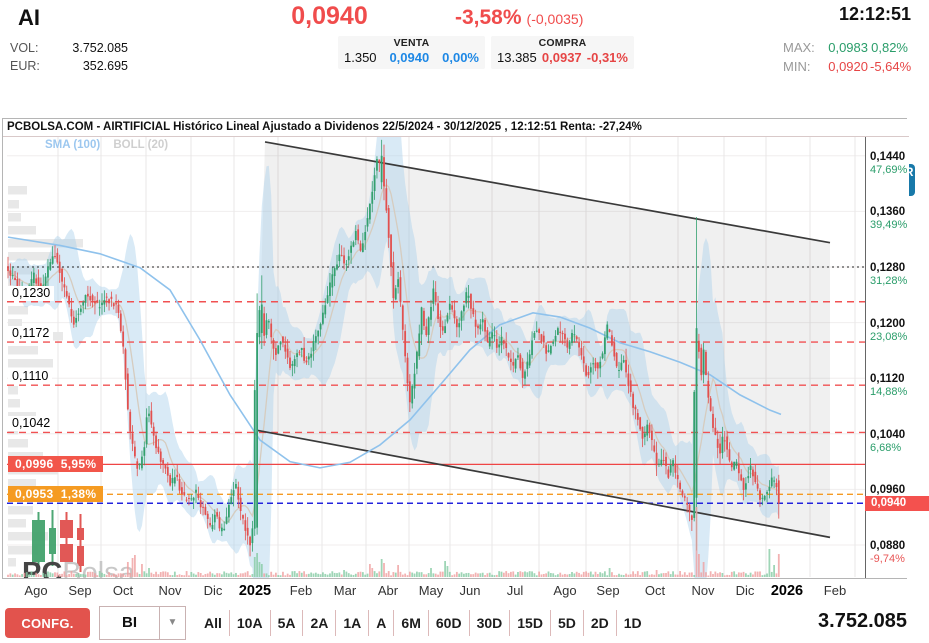  What do you see at coordinates (555, 19) in the screenshot?
I see `price-change-abs: (-0,0035)` at bounding box center [555, 19].